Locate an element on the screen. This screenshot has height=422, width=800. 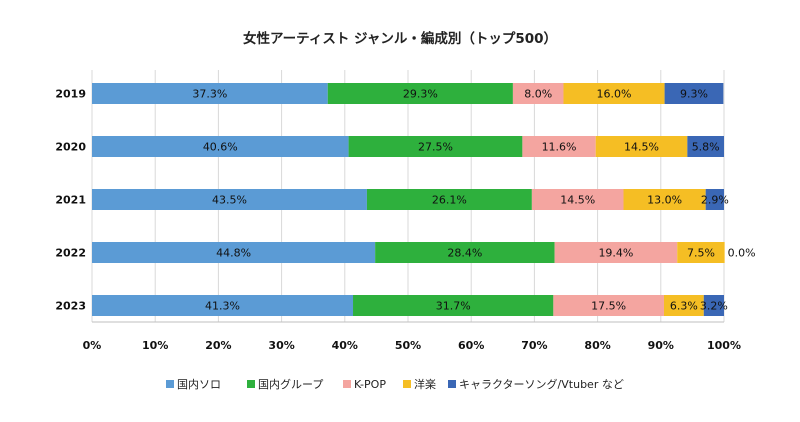
x-tick-label: 60% is located at coordinates (471, 345).